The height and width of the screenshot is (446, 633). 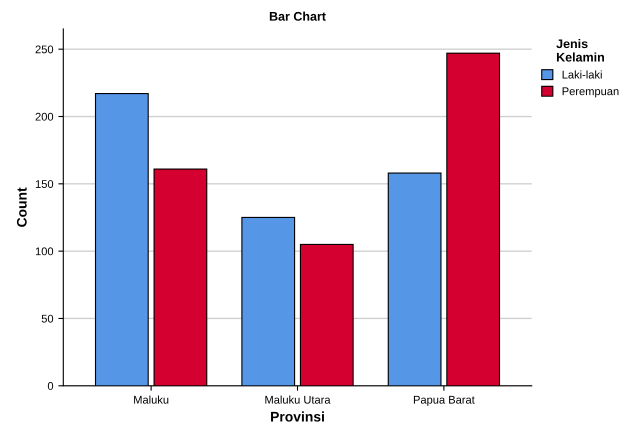 I want to click on legend-label: Laki-laki, so click(x=582, y=74).